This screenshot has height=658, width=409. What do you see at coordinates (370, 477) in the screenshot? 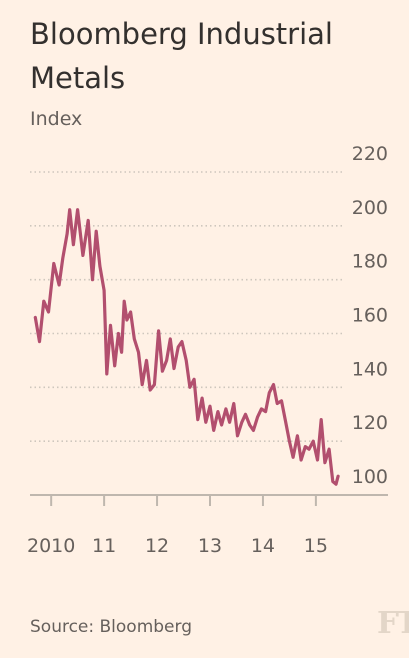
I see `y-tick-label: 100` at bounding box center [370, 477].